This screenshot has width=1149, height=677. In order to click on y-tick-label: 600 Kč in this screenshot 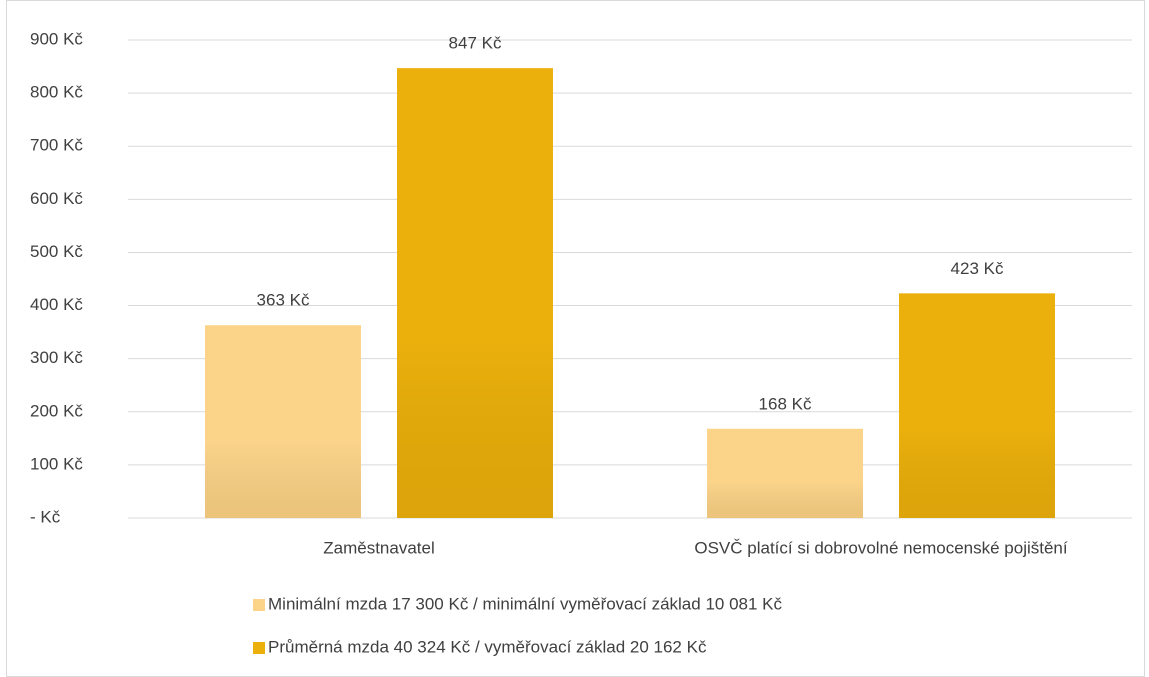, I will do `click(56, 198)`.